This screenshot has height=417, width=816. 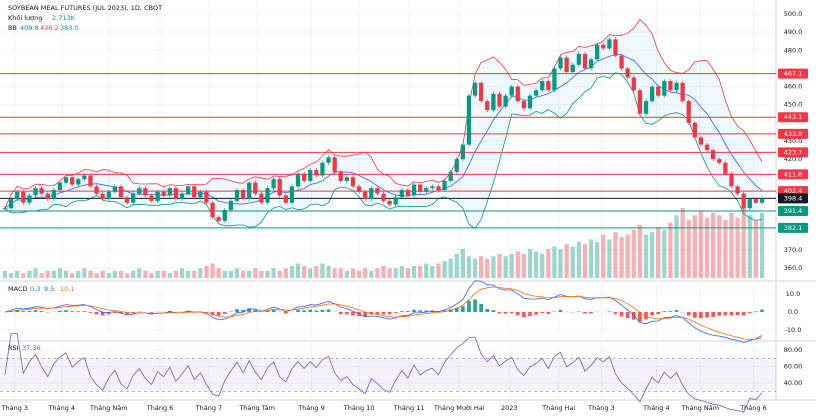 I want to click on bb-value: 436.2, so click(x=49, y=28).